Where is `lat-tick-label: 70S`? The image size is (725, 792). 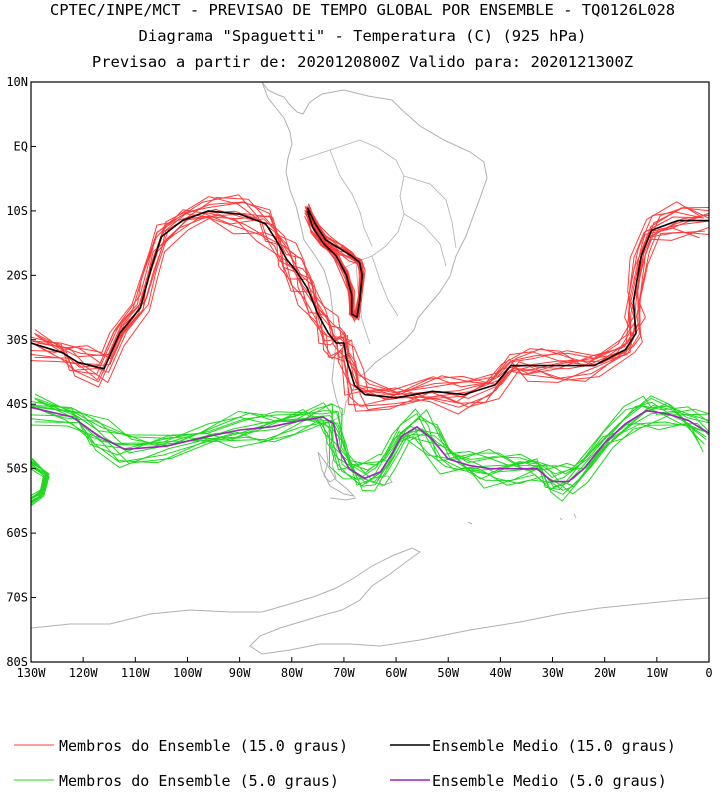 lat-tick-label: 70S is located at coordinates (17, 598).